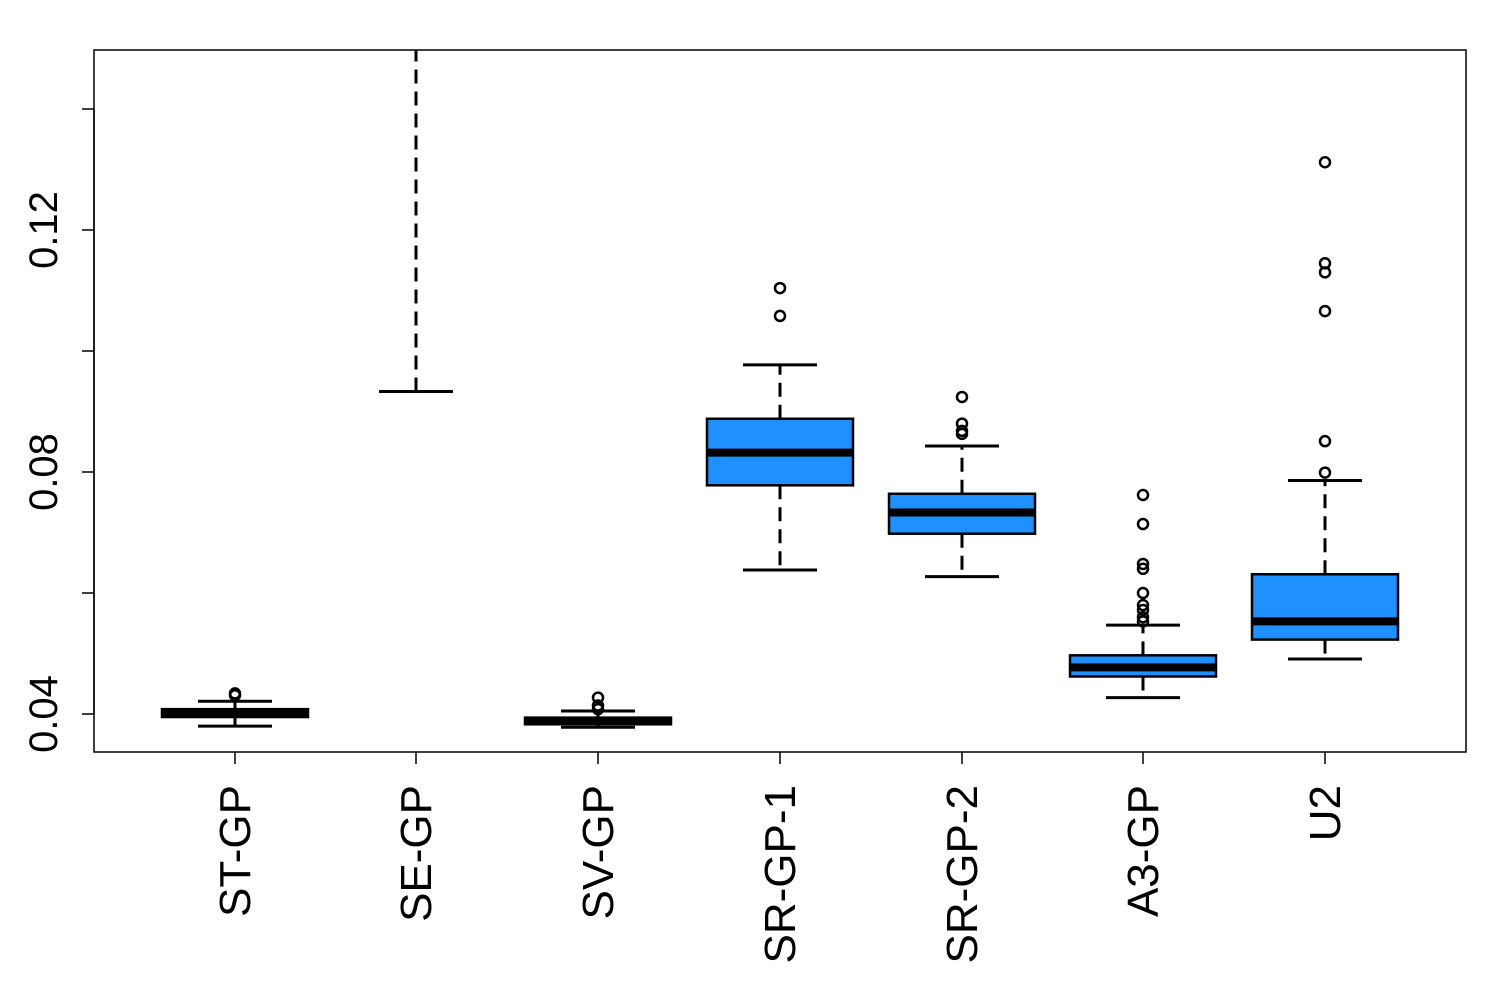 The width and height of the screenshot is (1500, 1000). I want to click on box-a3-gp, so click(1143, 594).